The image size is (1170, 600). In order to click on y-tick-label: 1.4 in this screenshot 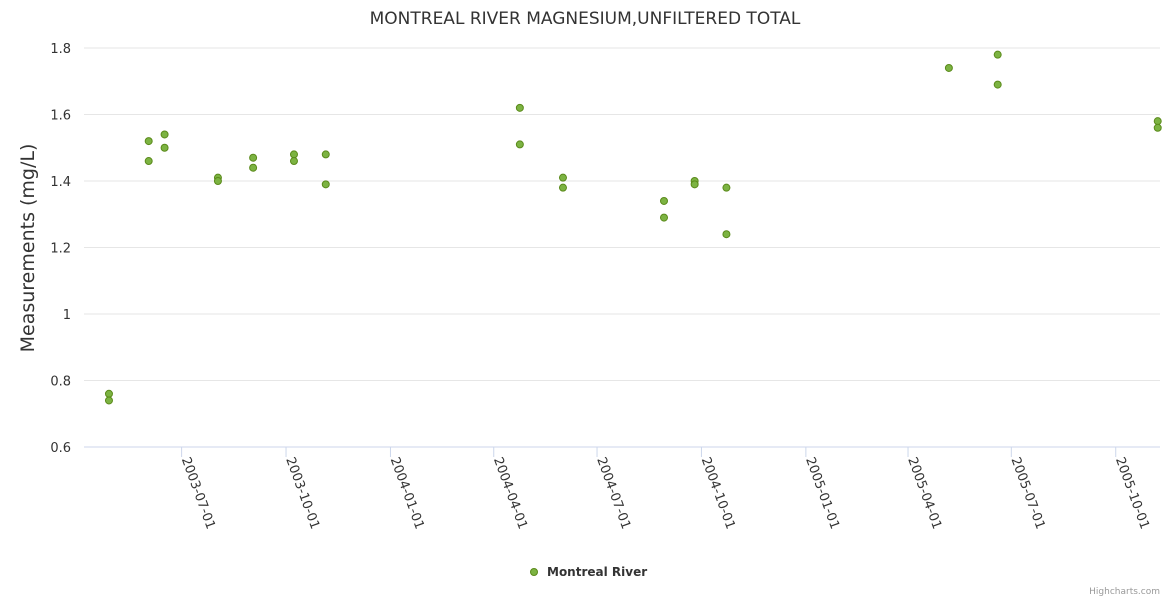, I will do `click(60, 182)`.